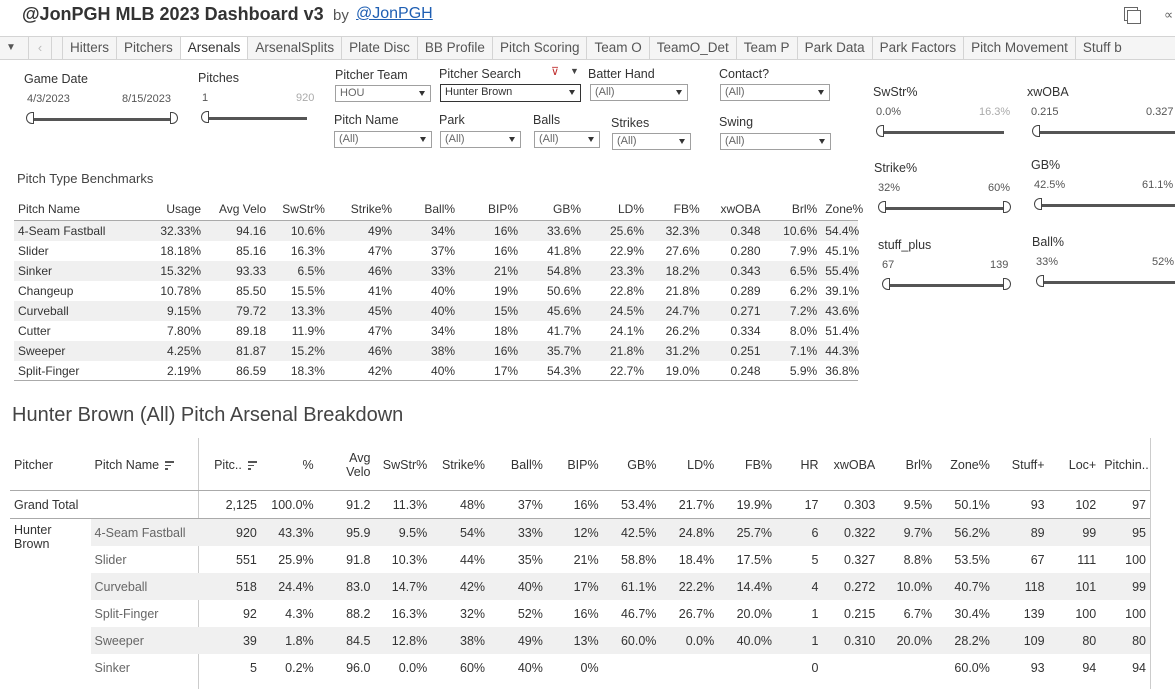  What do you see at coordinates (766, 48) in the screenshot?
I see `tab-team-p: Team P` at bounding box center [766, 48].